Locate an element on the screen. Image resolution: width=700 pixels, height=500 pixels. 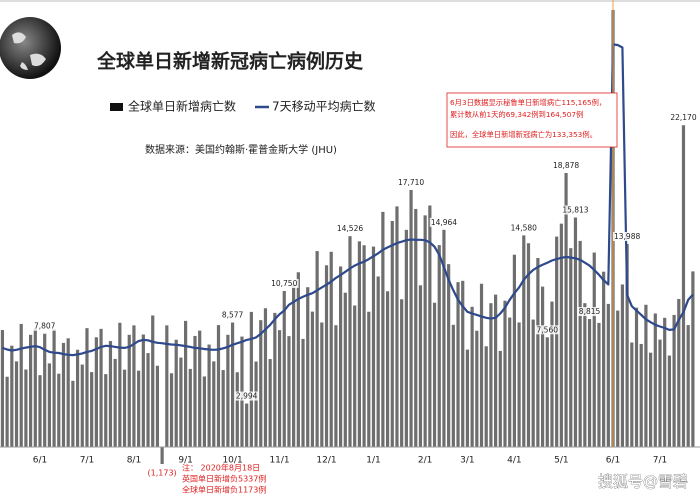
note-text: 注： 2020年8月18日 is located at coordinates (221, 468).